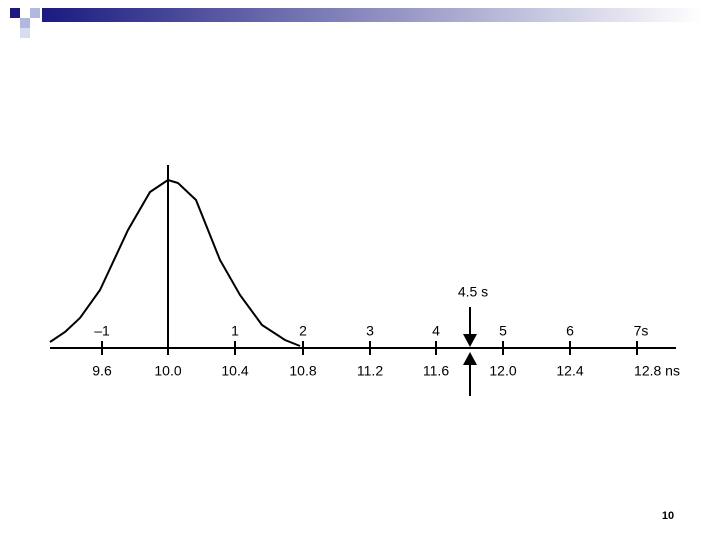 Image resolution: width=720 pixels, height=540 pixels. What do you see at coordinates (470, 340) in the screenshot?
I see `arrow-down` at bounding box center [470, 340].